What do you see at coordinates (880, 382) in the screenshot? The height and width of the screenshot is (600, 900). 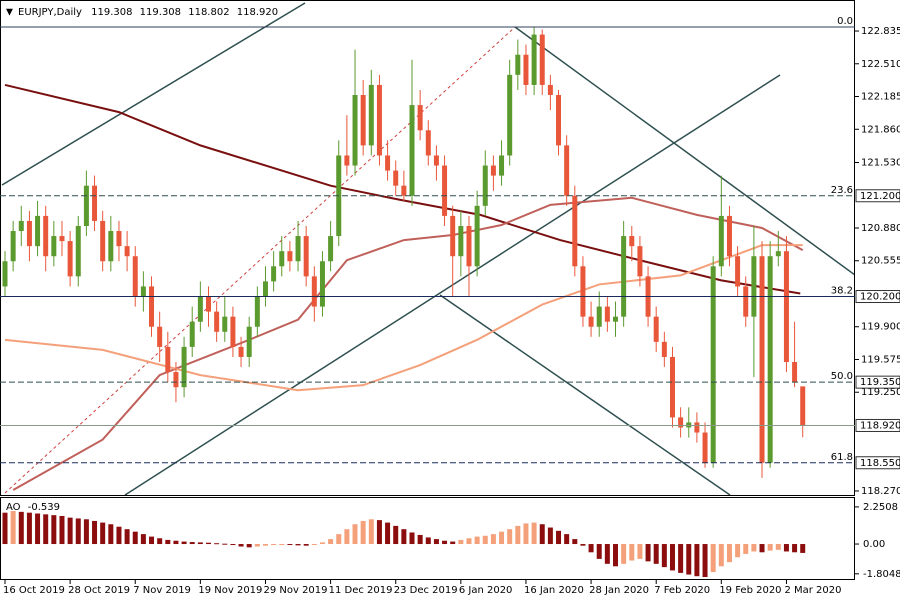 I see `price-box-label: 119.350` at bounding box center [880, 382].